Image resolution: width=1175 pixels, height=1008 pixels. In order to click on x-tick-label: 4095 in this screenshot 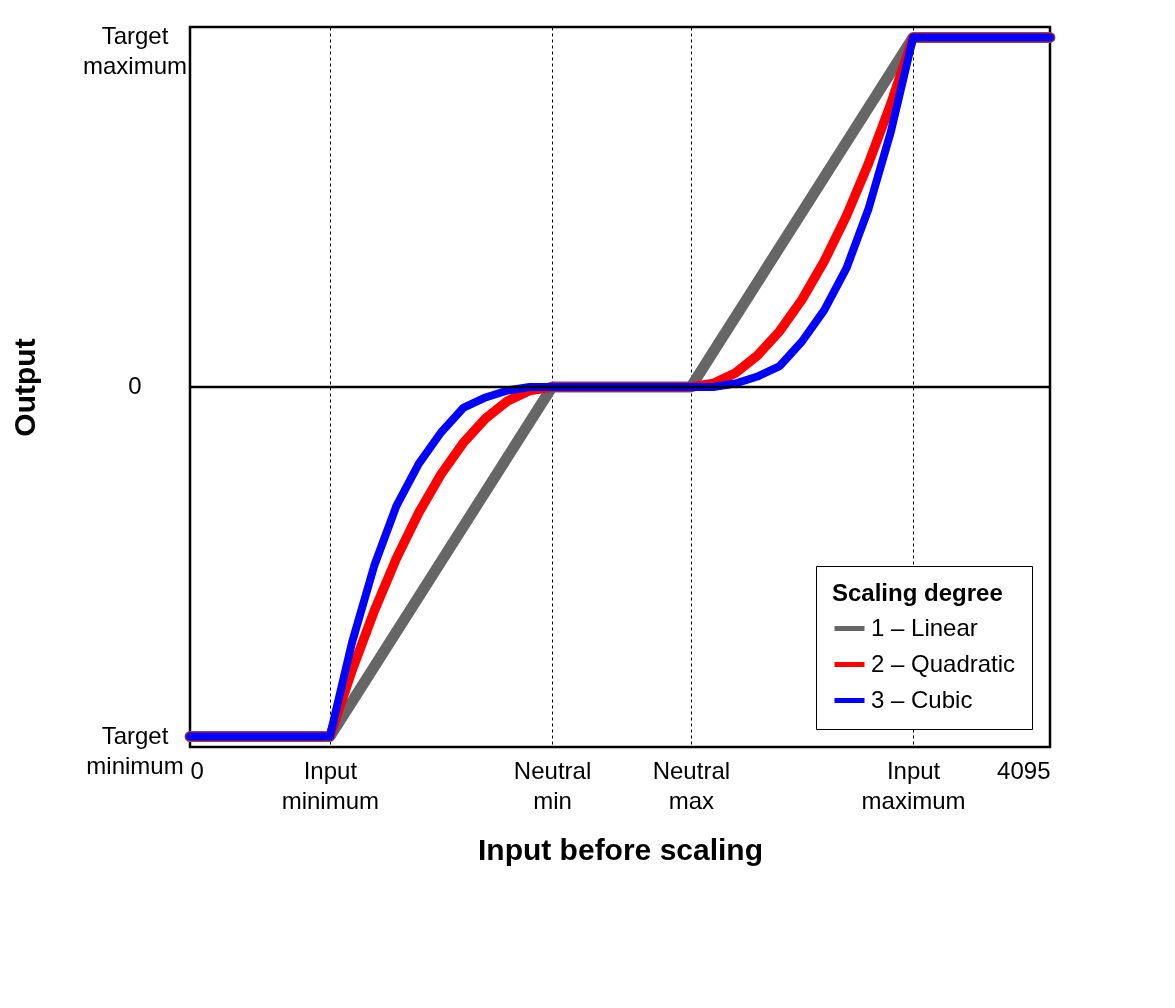, I will do `click(1024, 770)`.